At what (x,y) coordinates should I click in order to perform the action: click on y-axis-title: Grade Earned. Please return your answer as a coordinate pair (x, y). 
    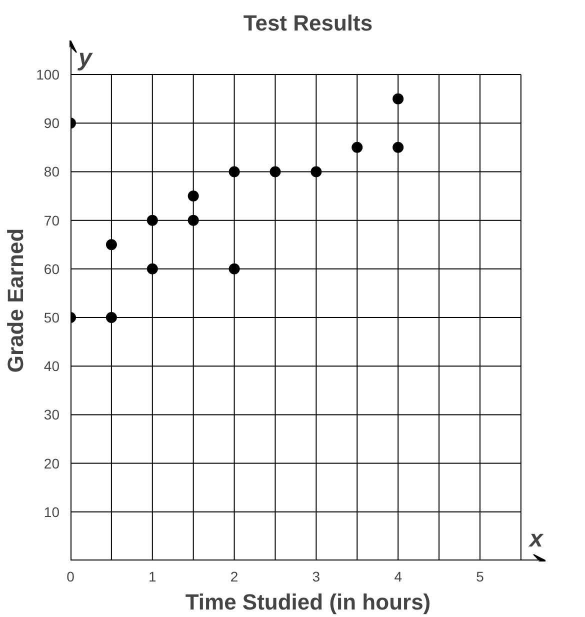
    Looking at the image, I should click on (15, 300).